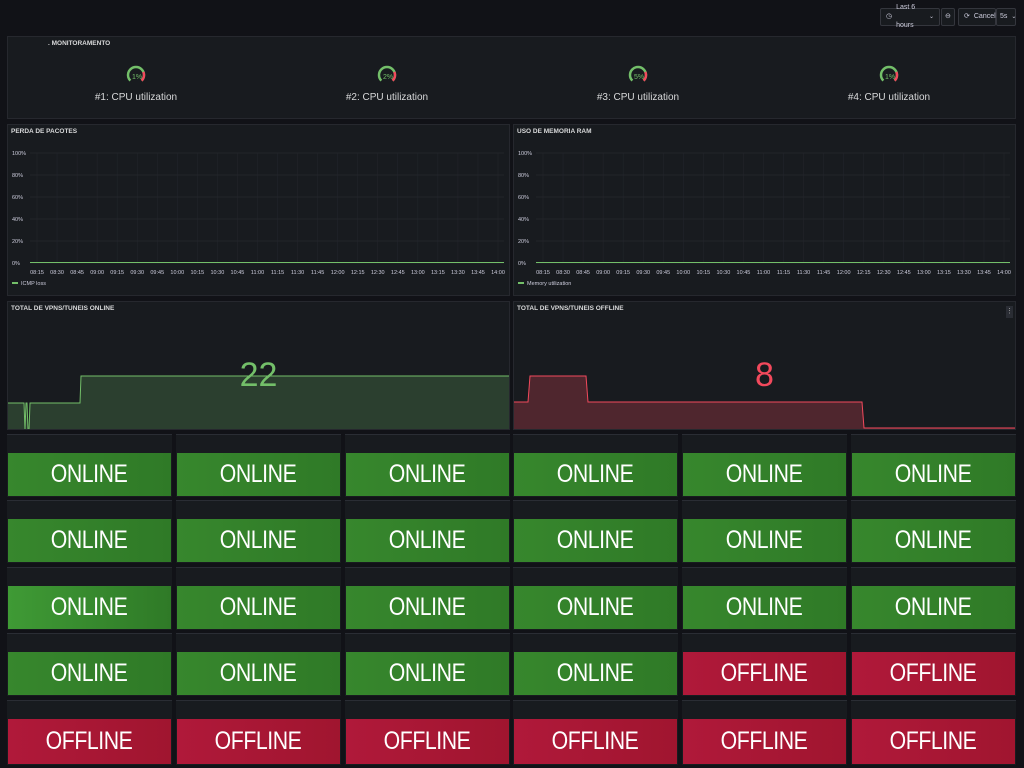 The height and width of the screenshot is (768, 1024). I want to click on refresh-icon: ⟳, so click(967, 16).